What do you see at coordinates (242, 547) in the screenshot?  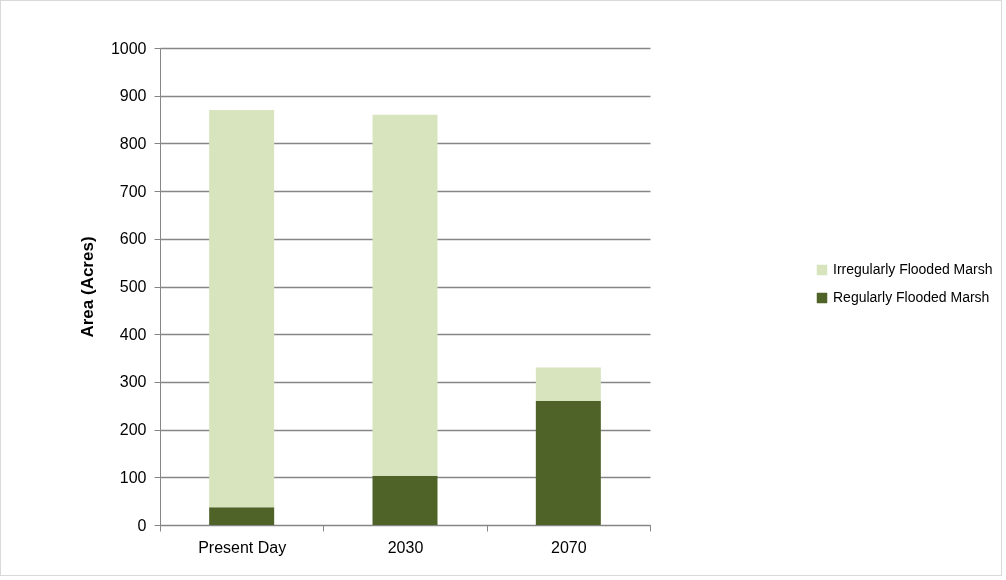 I see `x-tick-label: Present Day` at bounding box center [242, 547].